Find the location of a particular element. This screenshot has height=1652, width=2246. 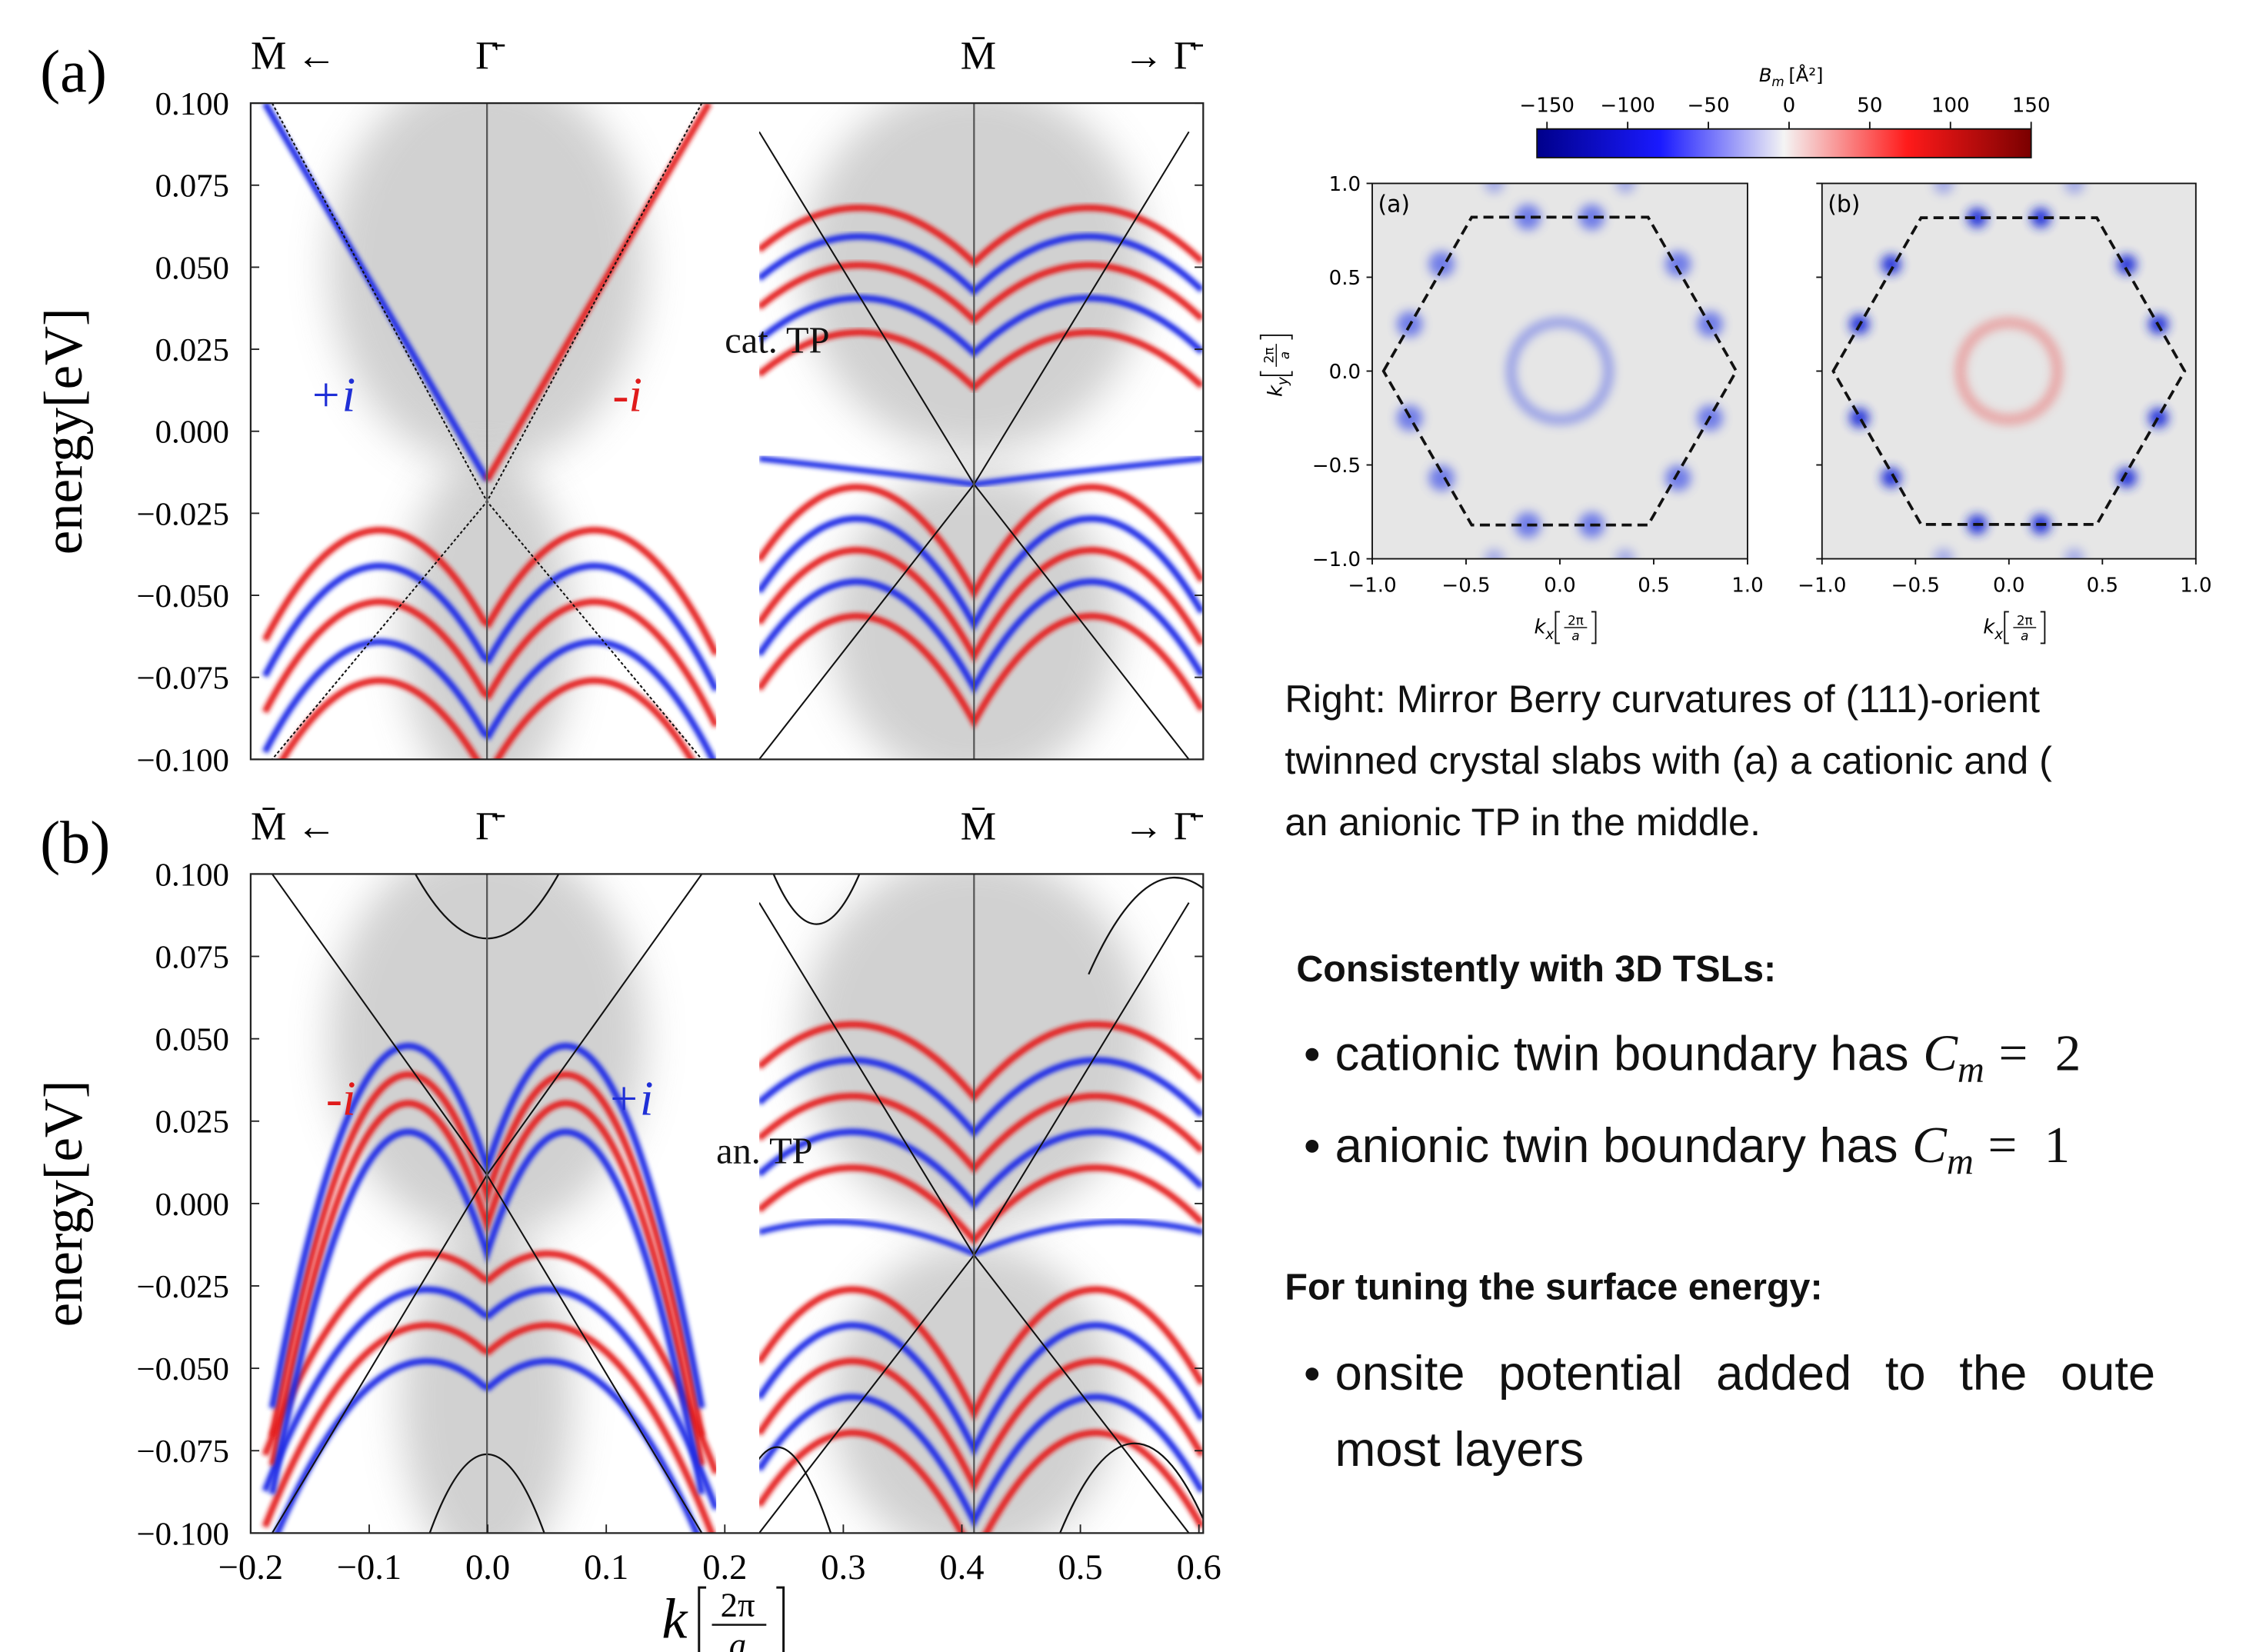

bullet-text: anionic twin boundary has Cm = 1 is located at coordinates (1703, 1149).